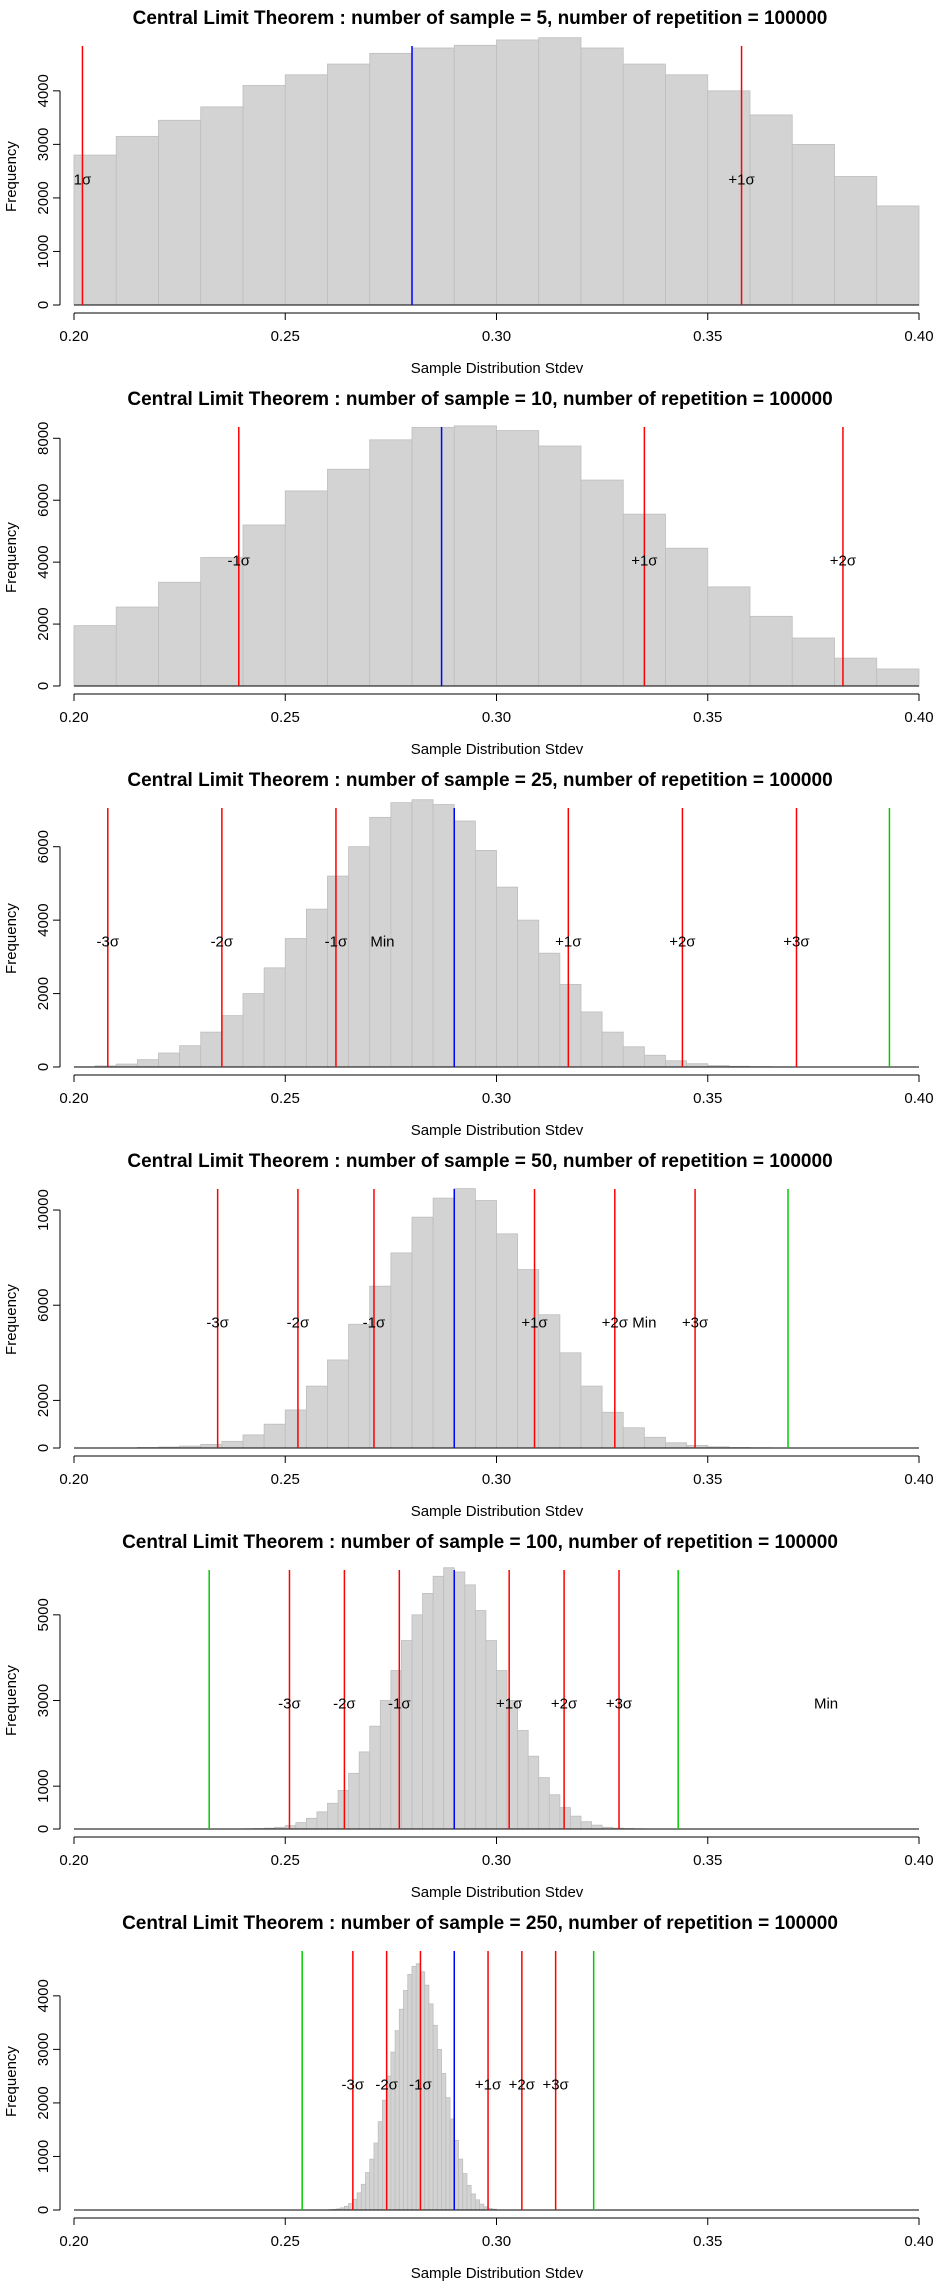 This screenshot has height=2290, width=940. Describe the element at coordinates (43, 251) in the screenshot. I see `y-tick-label: 1000` at that location.